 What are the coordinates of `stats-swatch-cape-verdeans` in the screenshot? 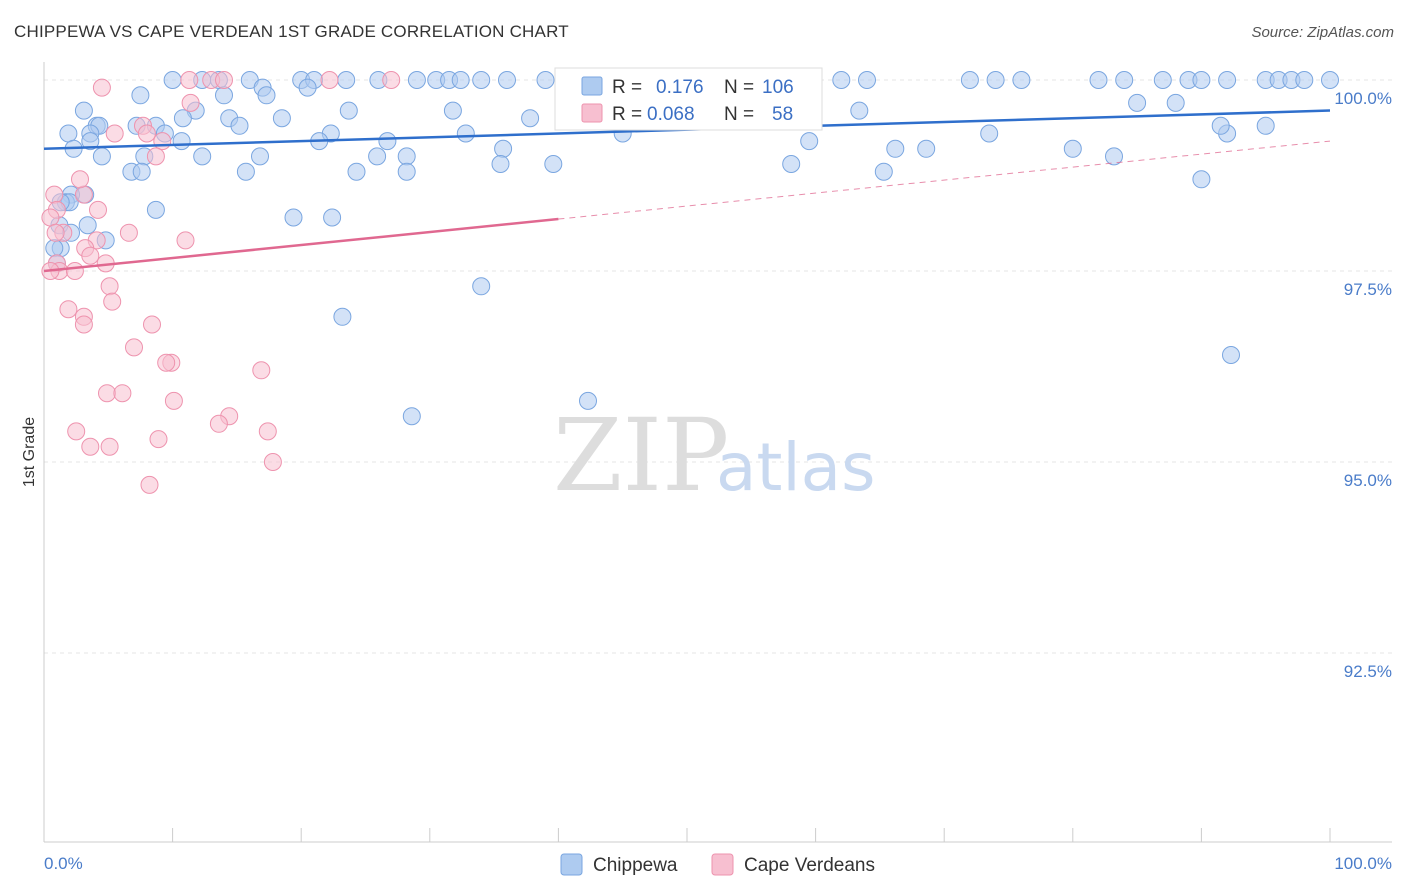 It's located at (592, 113).